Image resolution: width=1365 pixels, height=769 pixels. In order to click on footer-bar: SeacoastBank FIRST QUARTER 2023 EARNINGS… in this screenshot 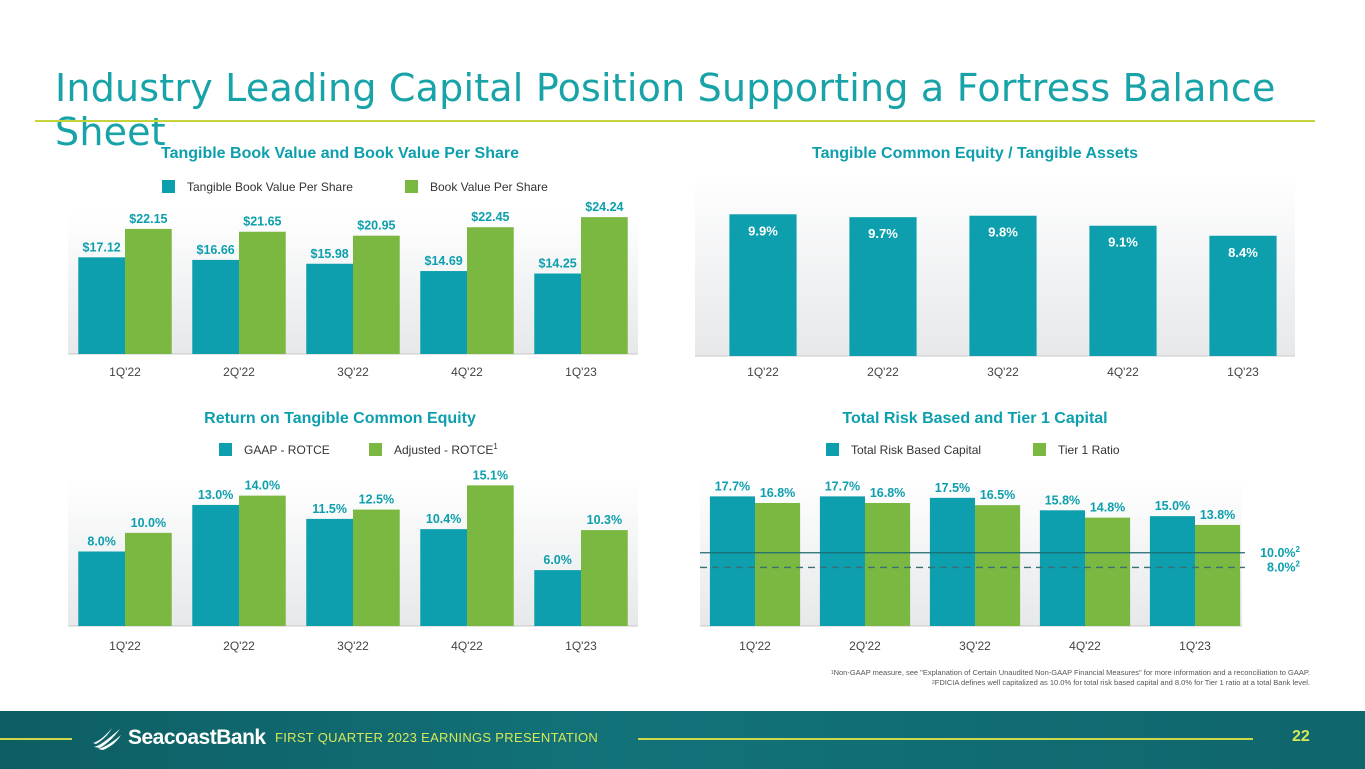, I will do `click(682, 740)`.